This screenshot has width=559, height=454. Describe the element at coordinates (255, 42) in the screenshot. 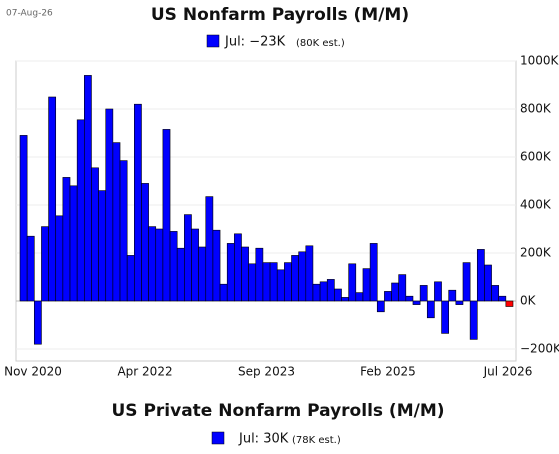

I see `legend-label: Jul: −23K` at that location.